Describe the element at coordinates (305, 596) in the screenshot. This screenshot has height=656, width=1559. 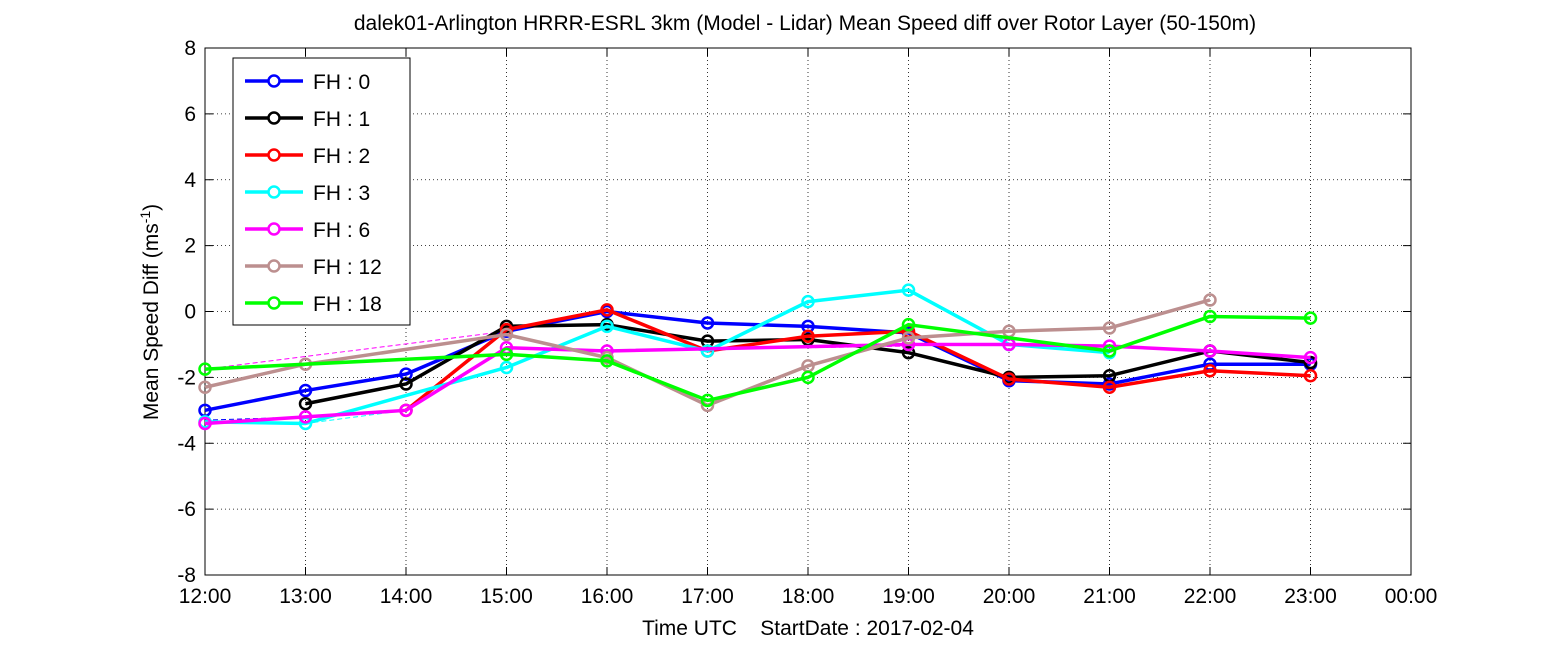
I see `x-tick-label: 13:00` at that location.